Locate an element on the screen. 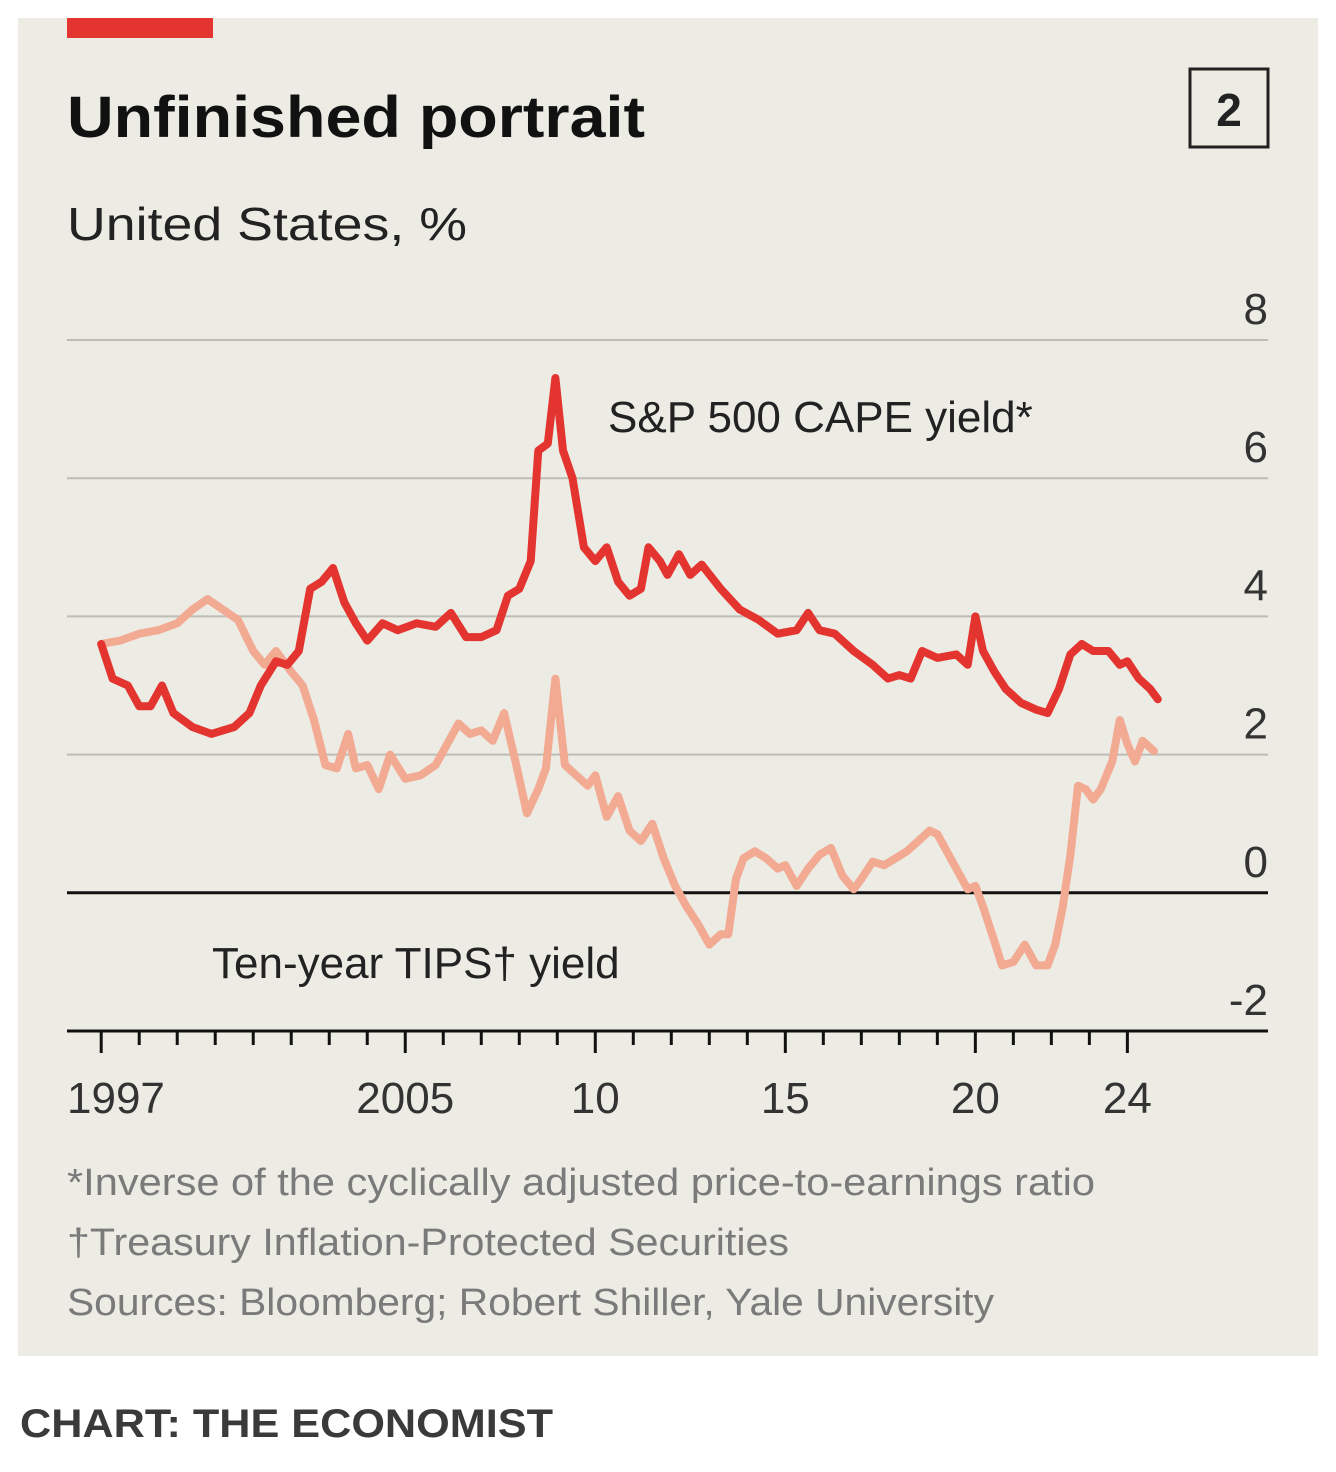  y-tick-label: 6 is located at coordinates (1256, 447).